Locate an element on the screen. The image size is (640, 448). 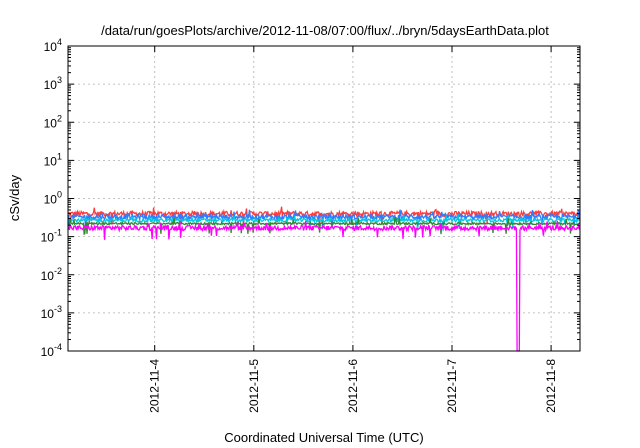
x-tick-label: 2012-11-6 is located at coordinates (353, 386).